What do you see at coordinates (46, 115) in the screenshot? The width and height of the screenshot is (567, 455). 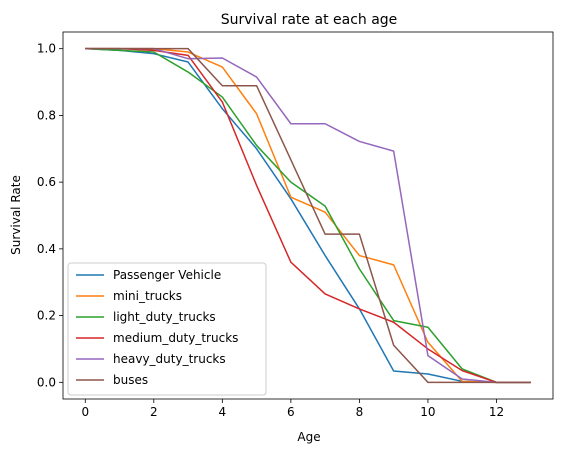 I see `y-tick-label: 0.8` at bounding box center [46, 115].